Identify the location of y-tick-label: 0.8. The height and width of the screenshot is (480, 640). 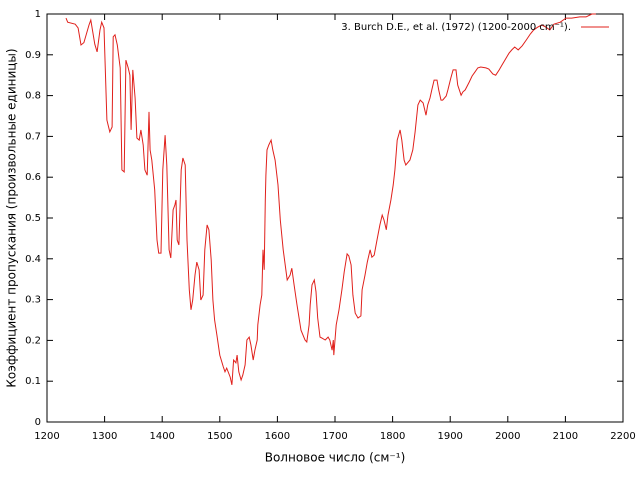
(33, 96).